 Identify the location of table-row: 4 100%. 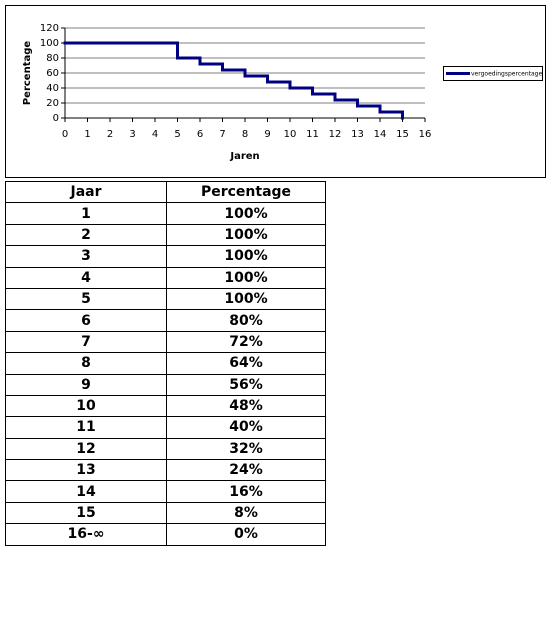
(165, 277).